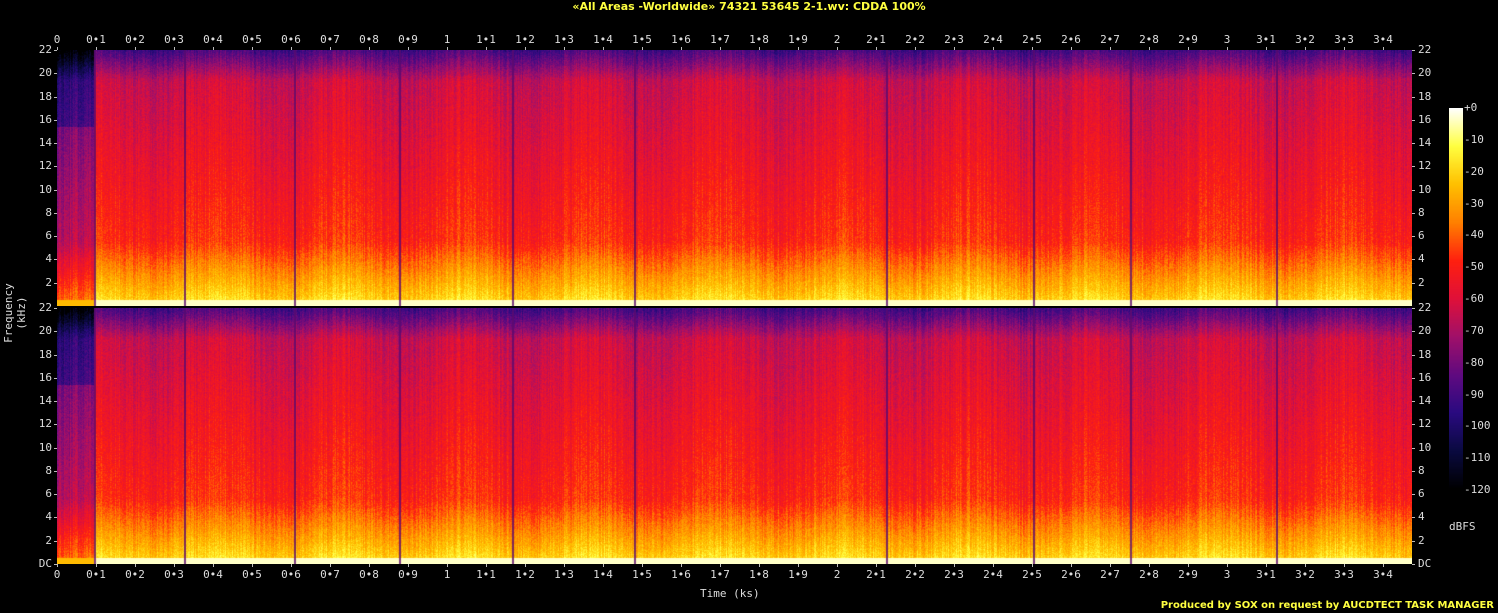 Image resolution: width=1498 pixels, height=613 pixels. What do you see at coordinates (1227, 39) in the screenshot?
I see `x-tick-label-top: 3` at bounding box center [1227, 39].